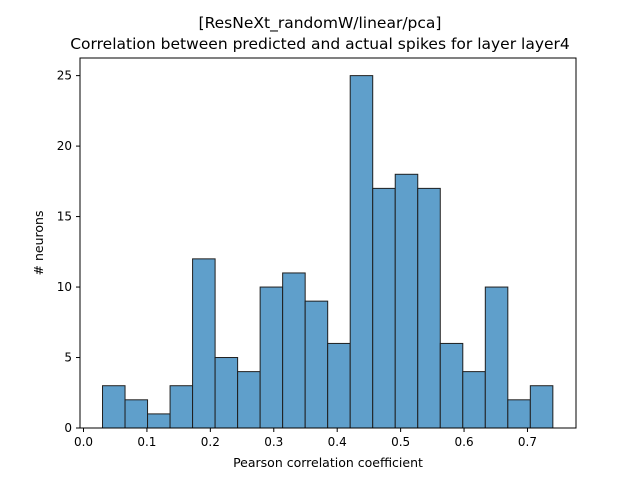 This screenshot has width=640, height=484. What do you see at coordinates (146, 442) in the screenshot?
I see `x-tick-label: 0.1` at bounding box center [146, 442].